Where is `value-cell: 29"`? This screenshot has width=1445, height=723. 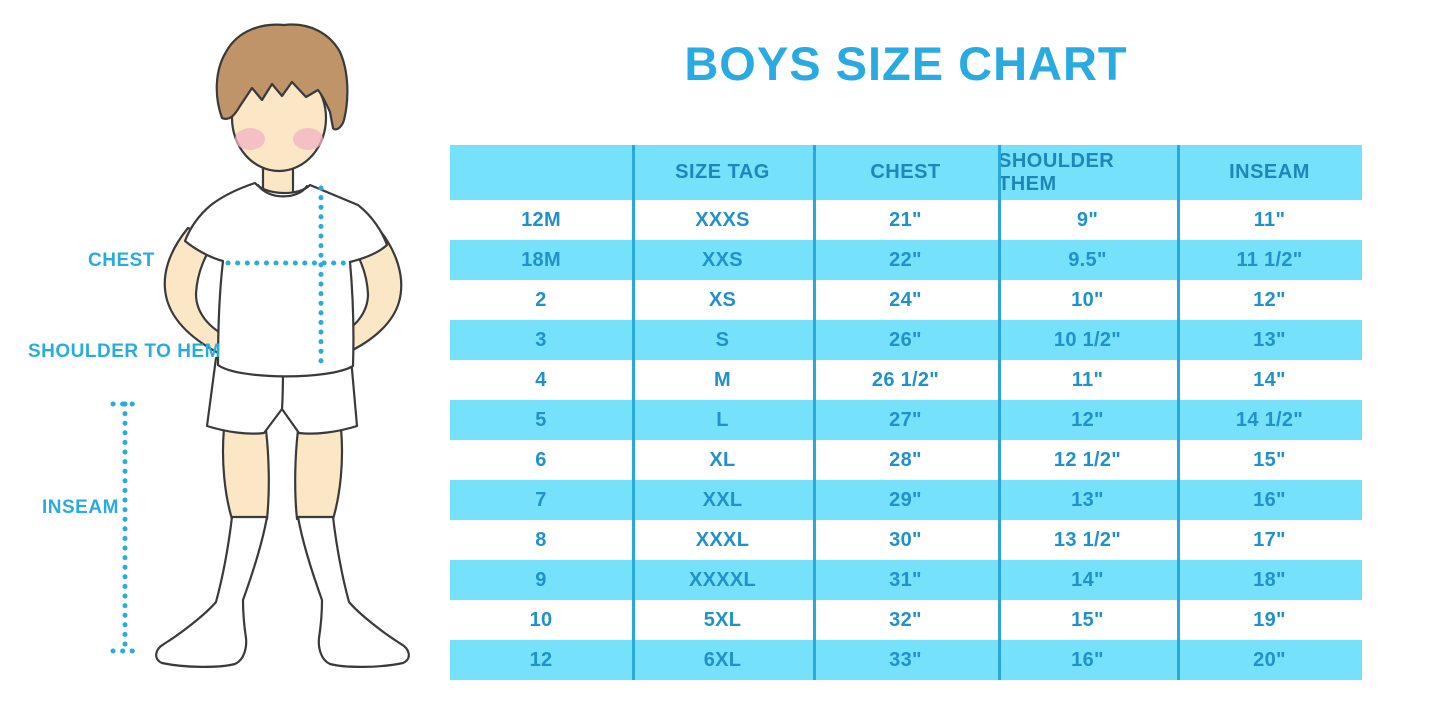
value-cell: 29" is located at coordinates (905, 499).